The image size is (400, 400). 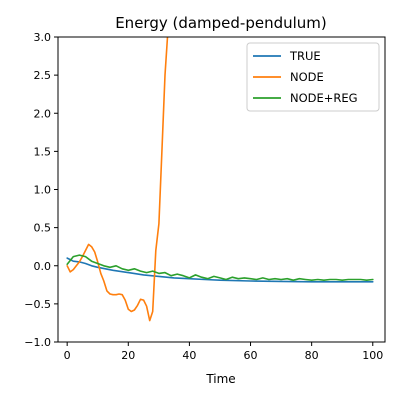 What do you see at coordinates (128, 355) in the screenshot?
I see `x-tick-label: 20` at bounding box center [128, 355].